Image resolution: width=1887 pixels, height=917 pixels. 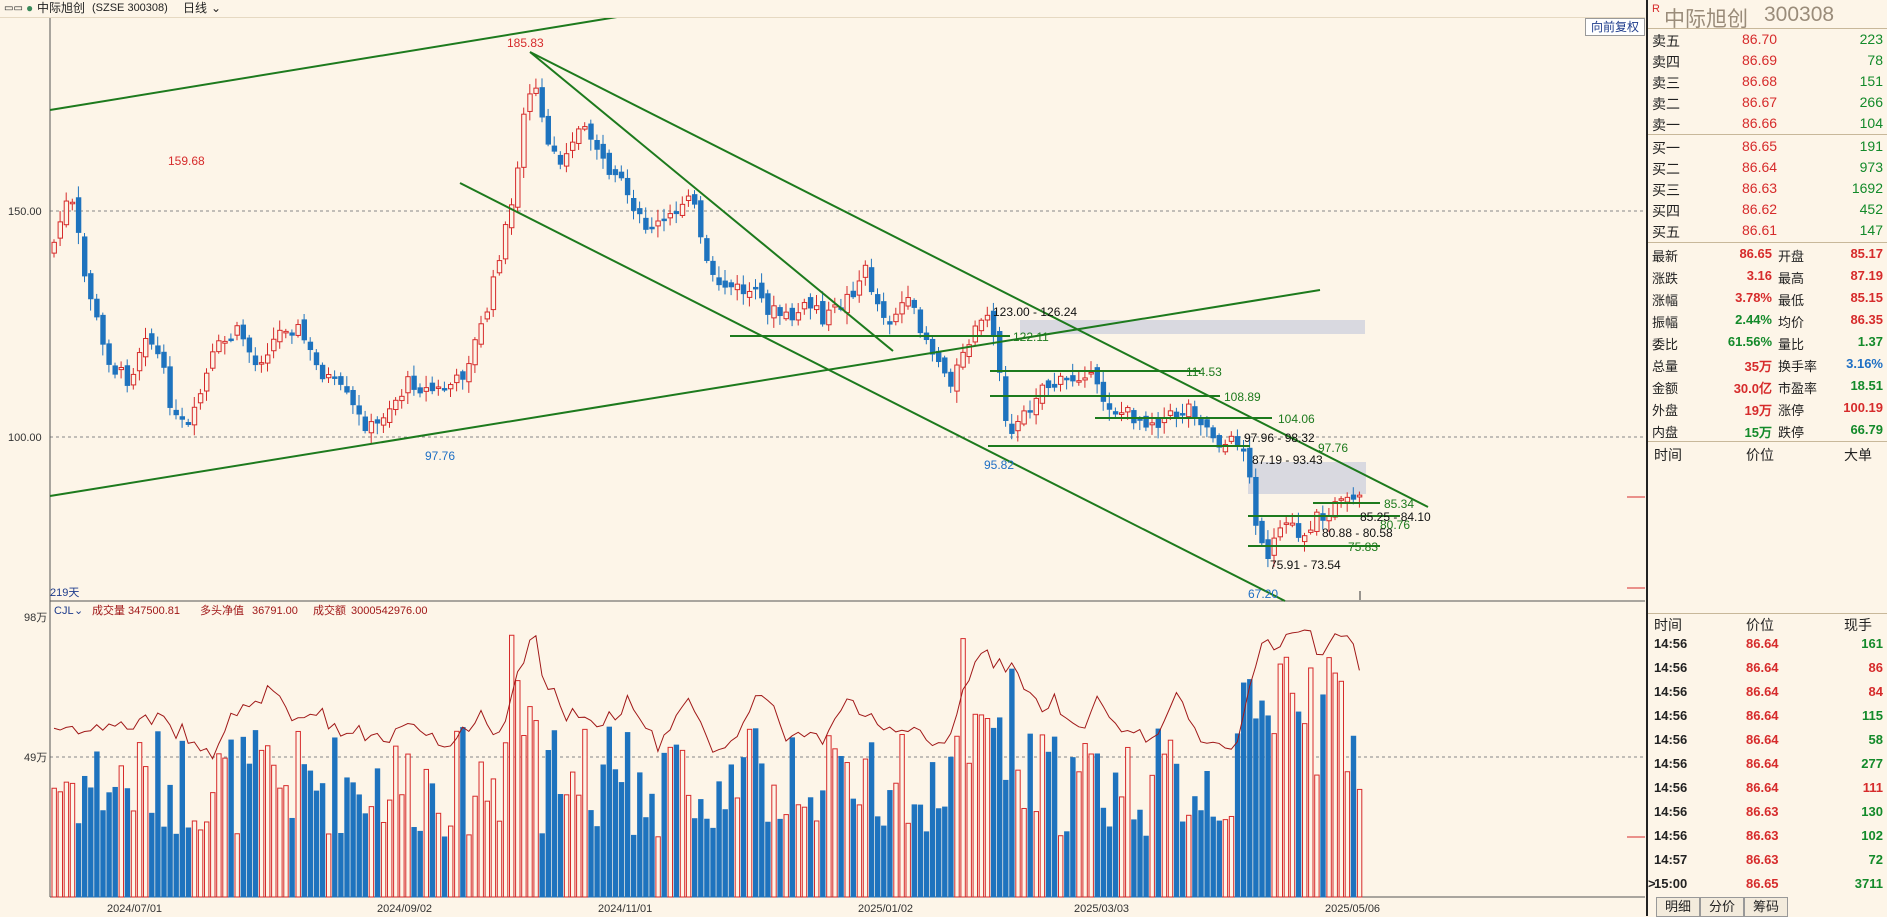 I want to click on tab-detail: 明细, so click(x=1678, y=907).